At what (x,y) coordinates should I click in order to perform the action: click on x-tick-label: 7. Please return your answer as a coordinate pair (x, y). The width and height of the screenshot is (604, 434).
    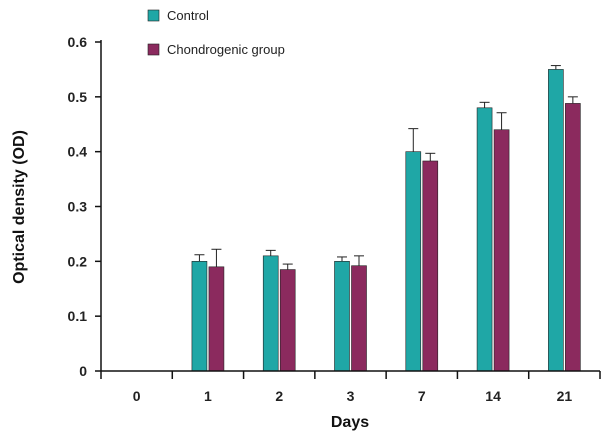
    Looking at the image, I should click on (422, 396).